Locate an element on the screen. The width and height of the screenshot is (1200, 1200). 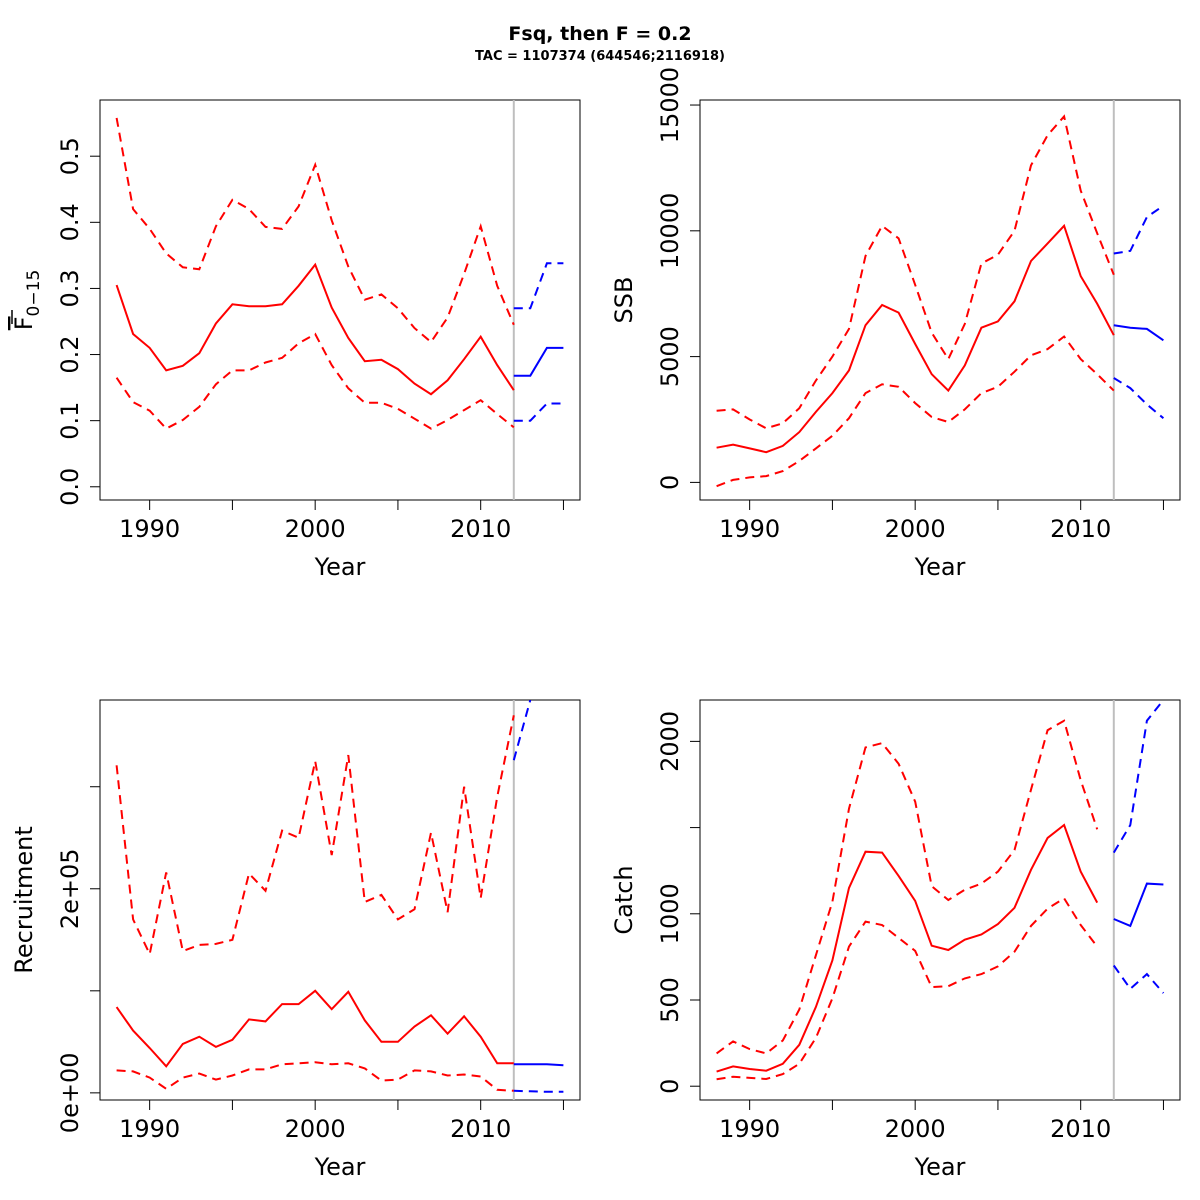
ssb-projection-estimate-line is located at coordinates (1138, 333).